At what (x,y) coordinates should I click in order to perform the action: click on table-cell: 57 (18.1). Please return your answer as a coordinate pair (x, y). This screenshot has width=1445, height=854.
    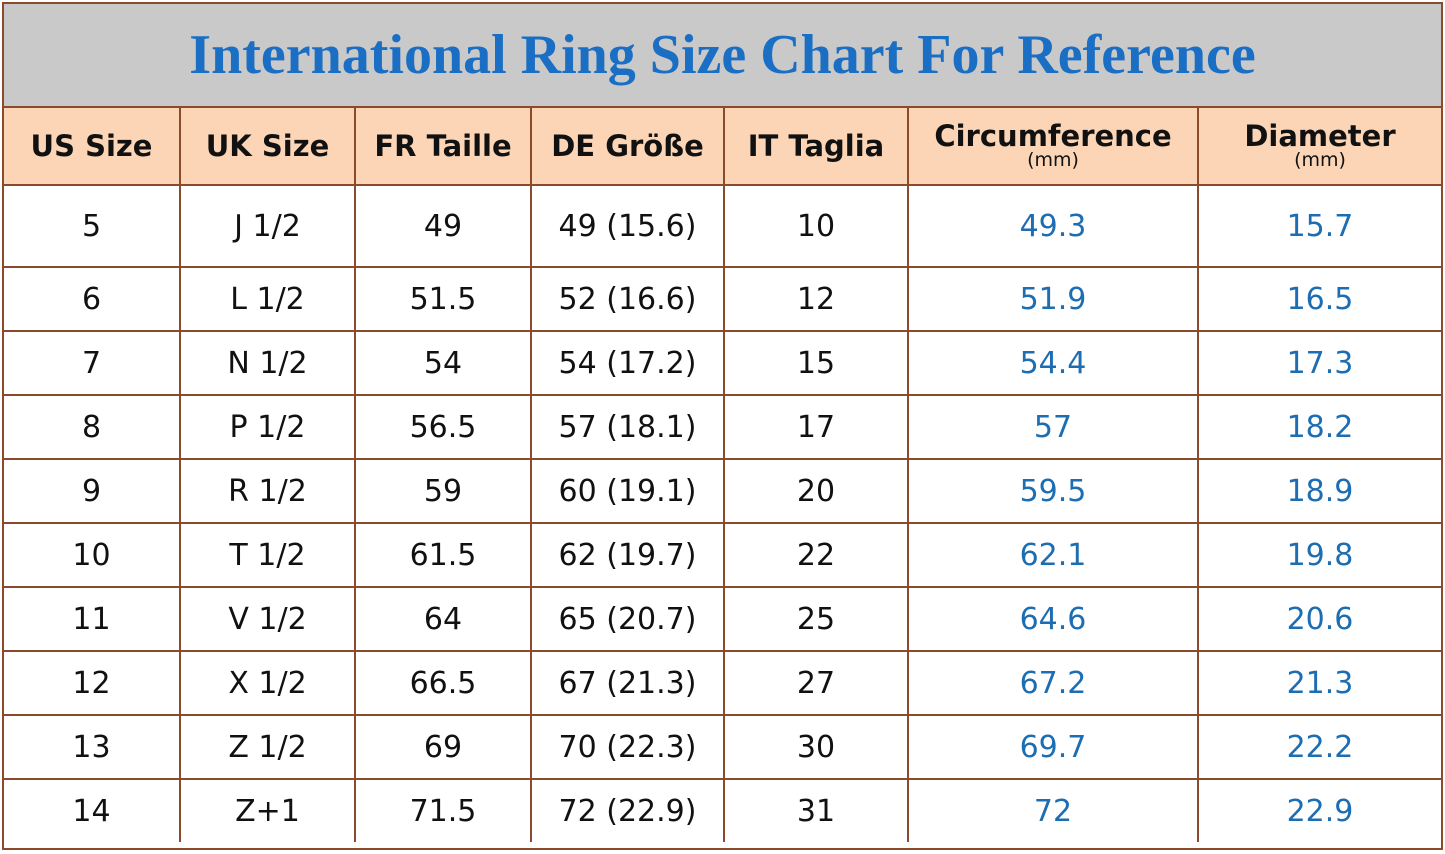
    Looking at the image, I should click on (627, 427).